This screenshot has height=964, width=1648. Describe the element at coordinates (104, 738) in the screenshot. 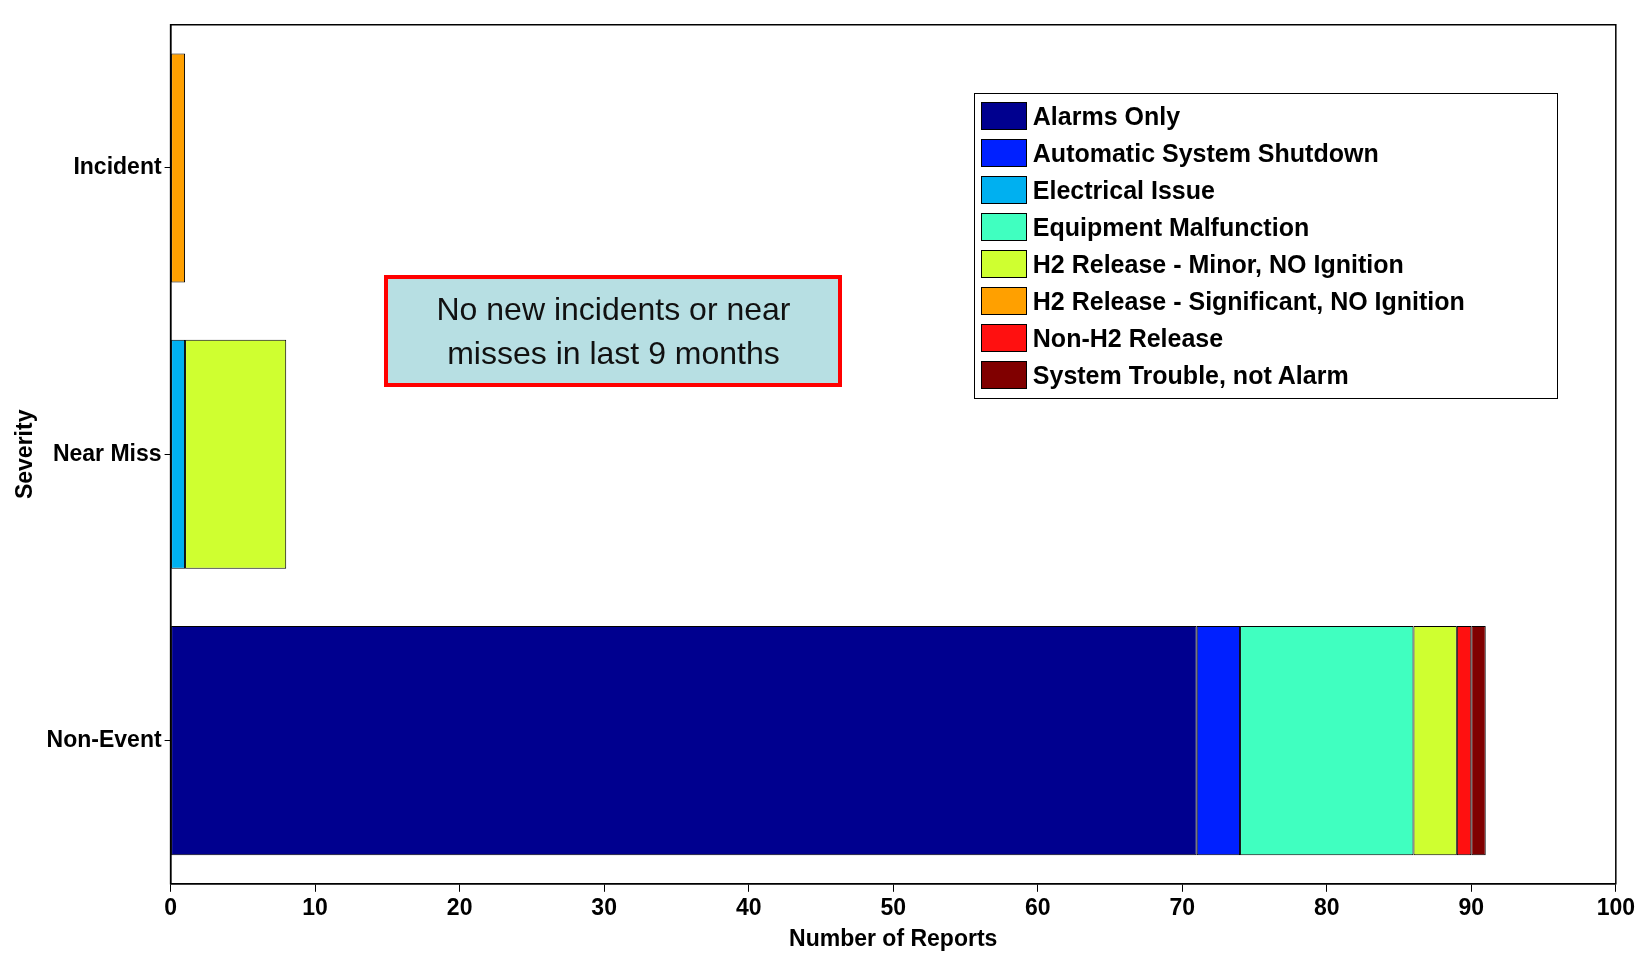

I see `y-tick-label: Non-Event` at that location.